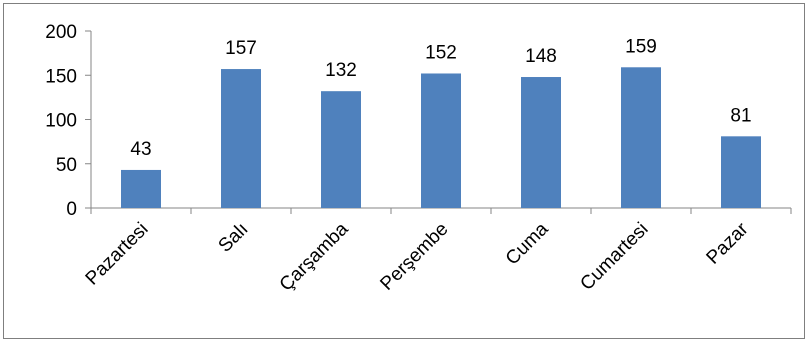 Image resolution: width=810 pixels, height=344 pixels. Describe the element at coordinates (527, 243) in the screenshot. I see `category-label: Cuma` at that location.